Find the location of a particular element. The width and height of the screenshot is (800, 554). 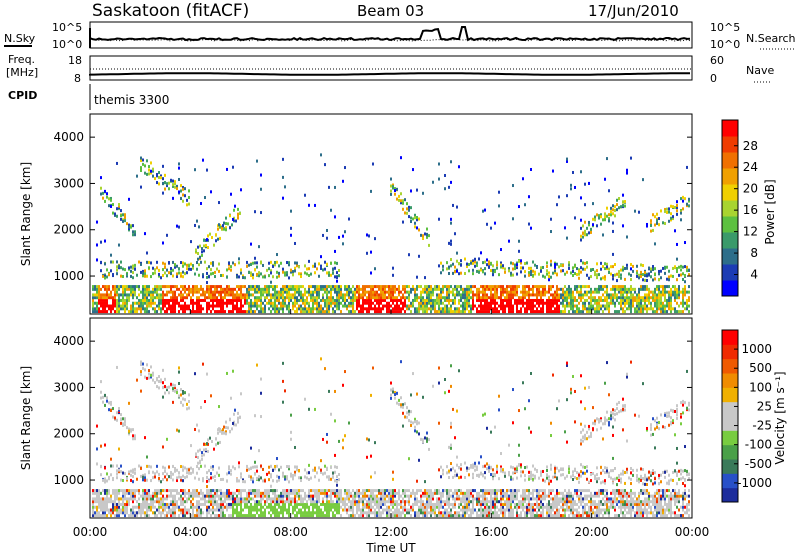

power-ylabel: Slant Range [km] is located at coordinates (26, 214).